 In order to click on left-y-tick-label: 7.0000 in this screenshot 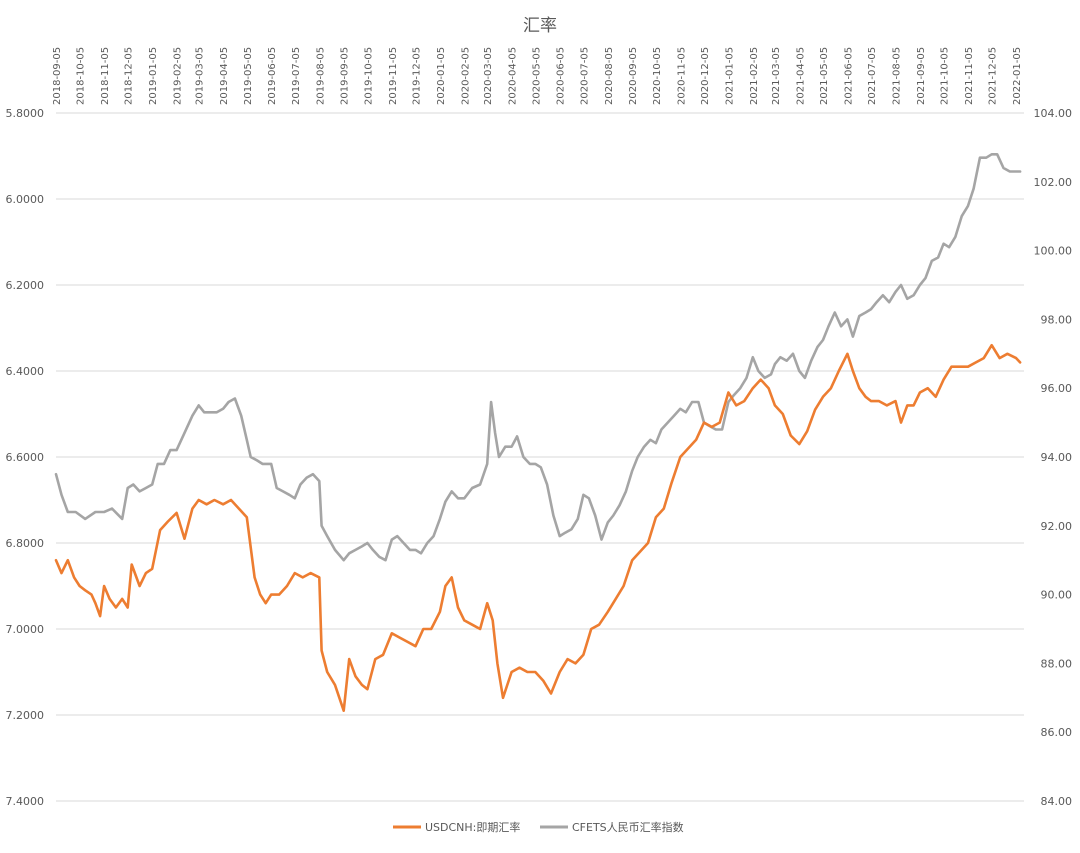, I will do `click(25, 629)`.